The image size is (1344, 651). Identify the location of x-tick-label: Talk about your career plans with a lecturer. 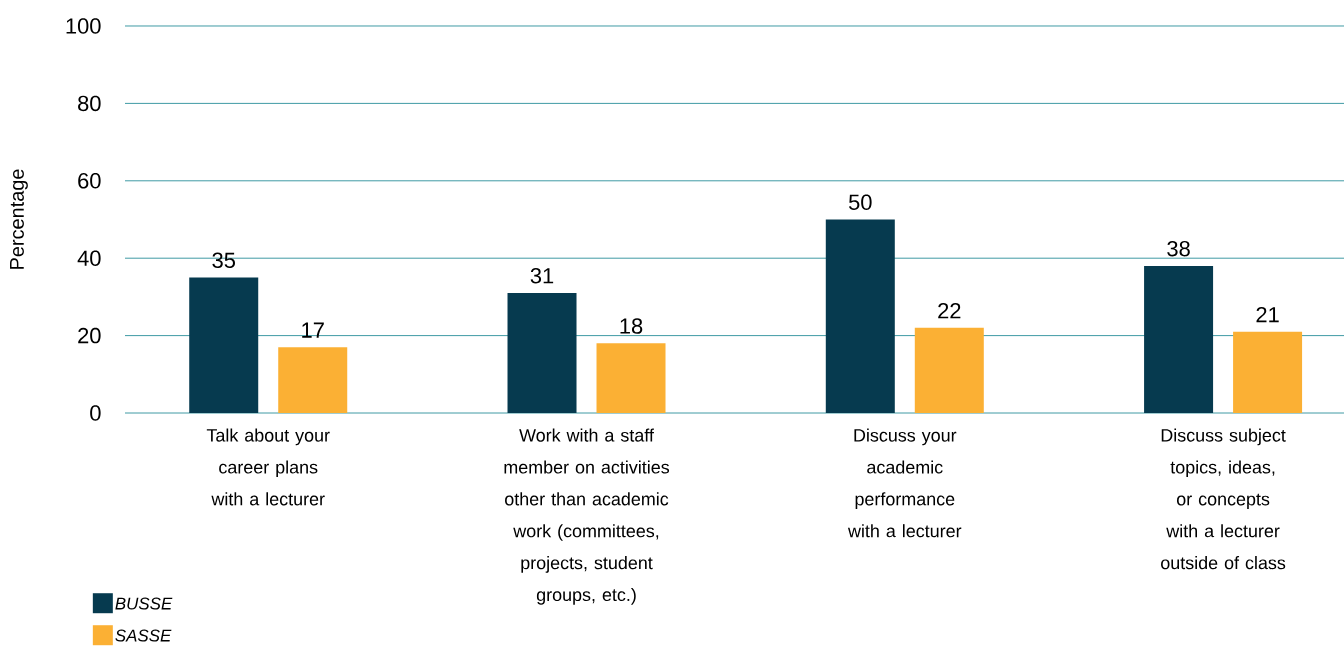
(268, 467).